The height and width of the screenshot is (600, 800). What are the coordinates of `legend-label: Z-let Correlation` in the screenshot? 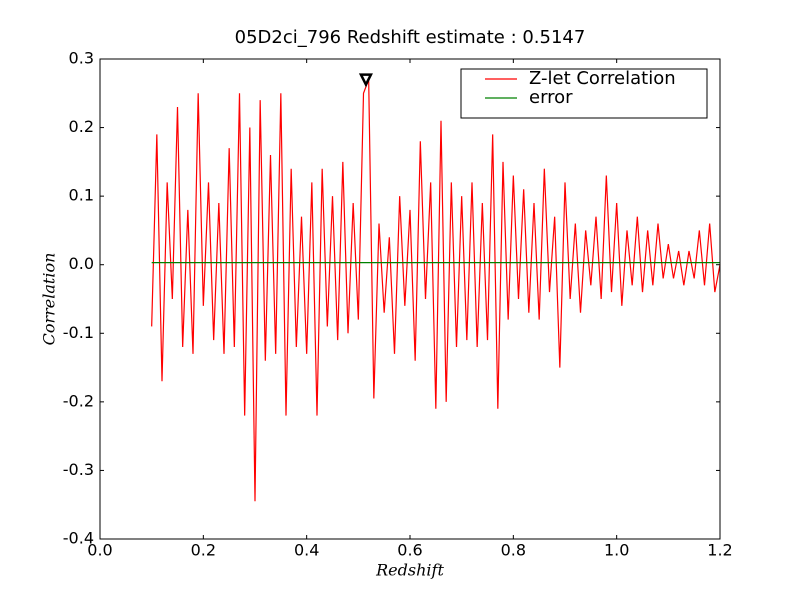 It's located at (602, 78).